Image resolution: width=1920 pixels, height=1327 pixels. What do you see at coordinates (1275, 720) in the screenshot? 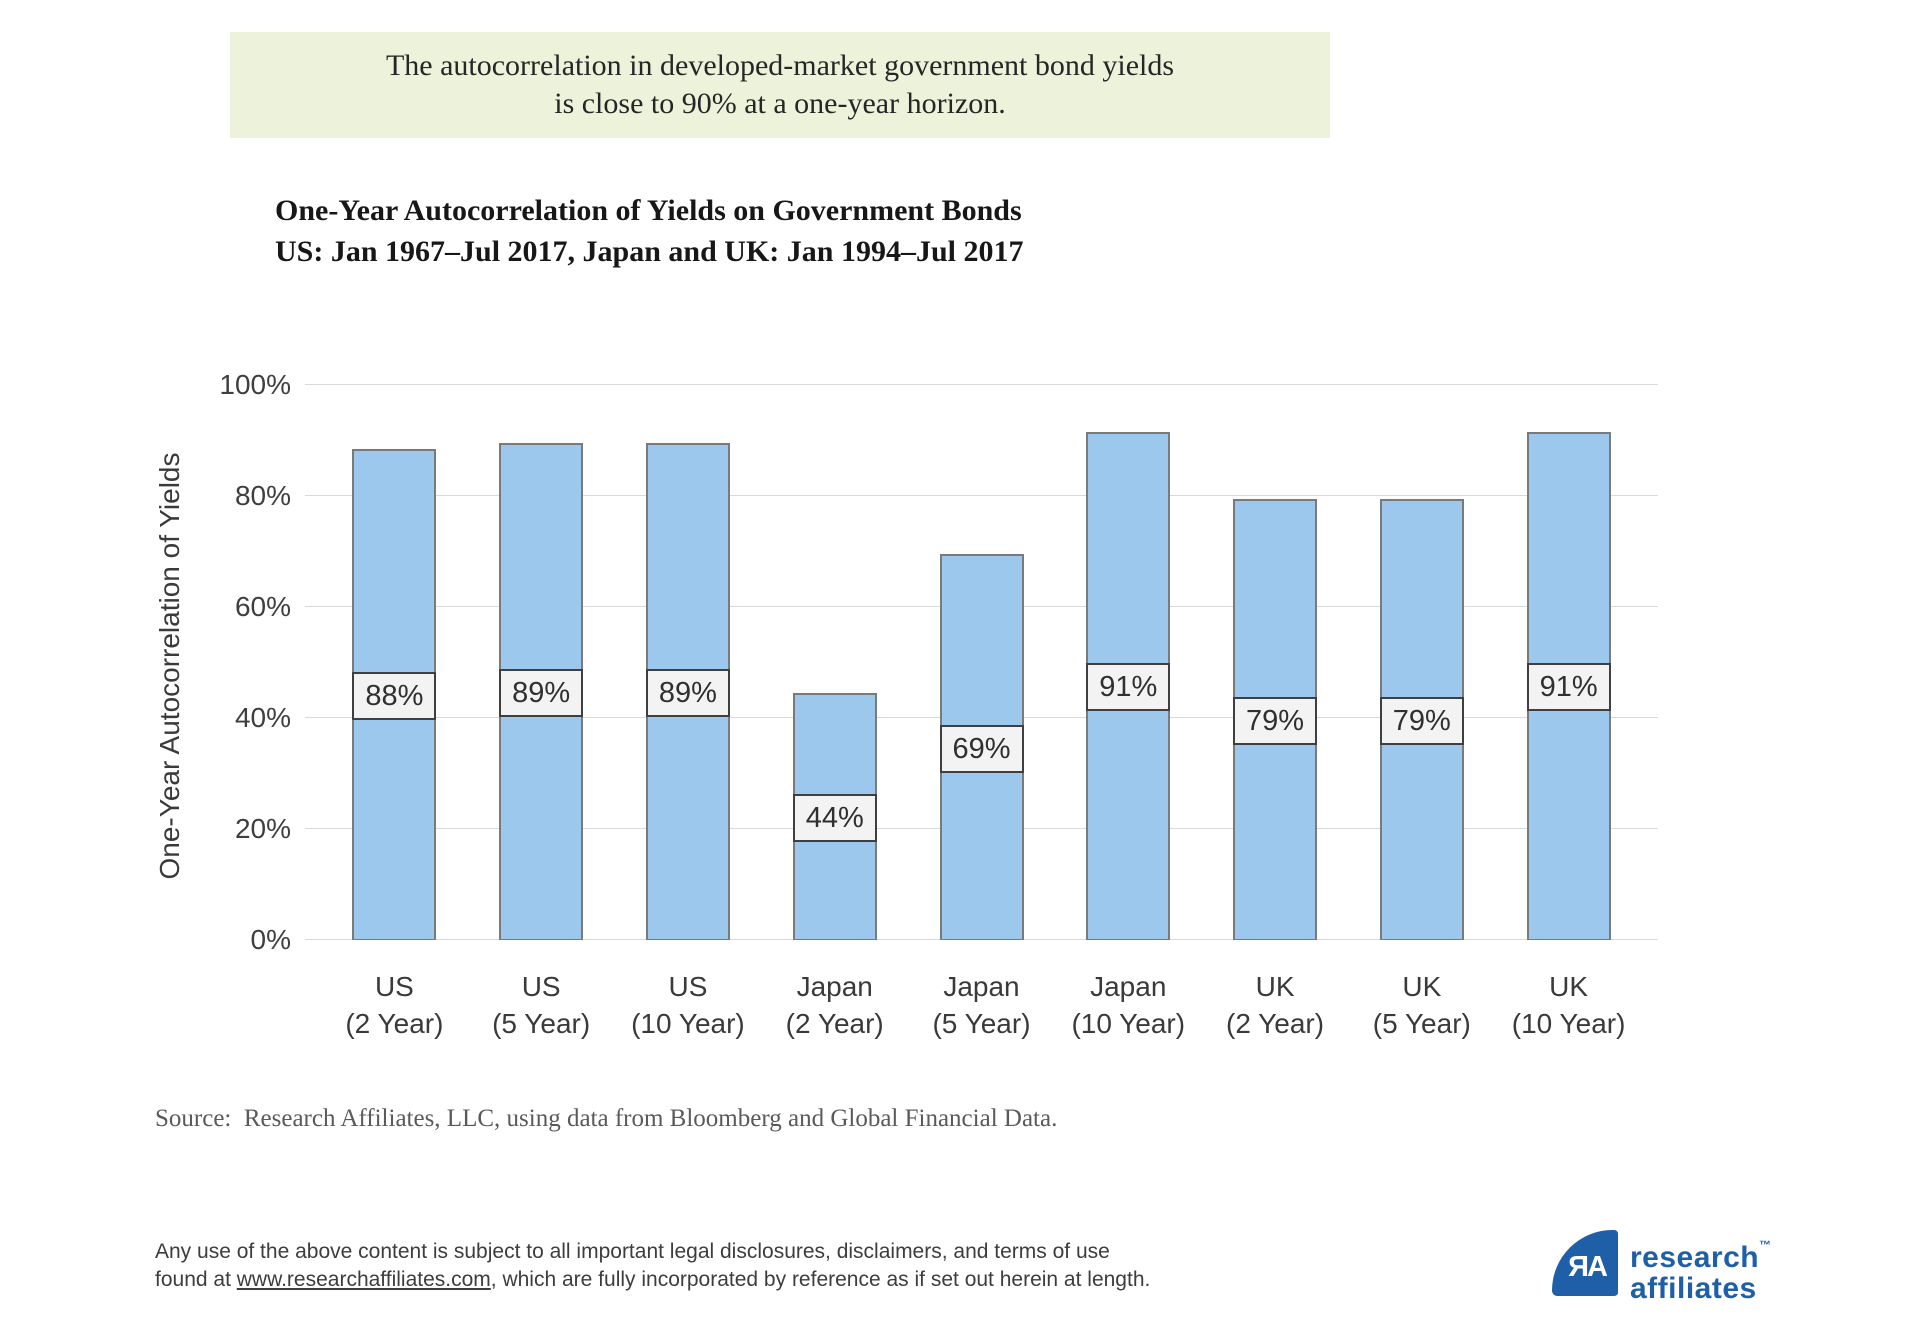
I see `bar-value-label-uk-2-year: 79%` at bounding box center [1275, 720].